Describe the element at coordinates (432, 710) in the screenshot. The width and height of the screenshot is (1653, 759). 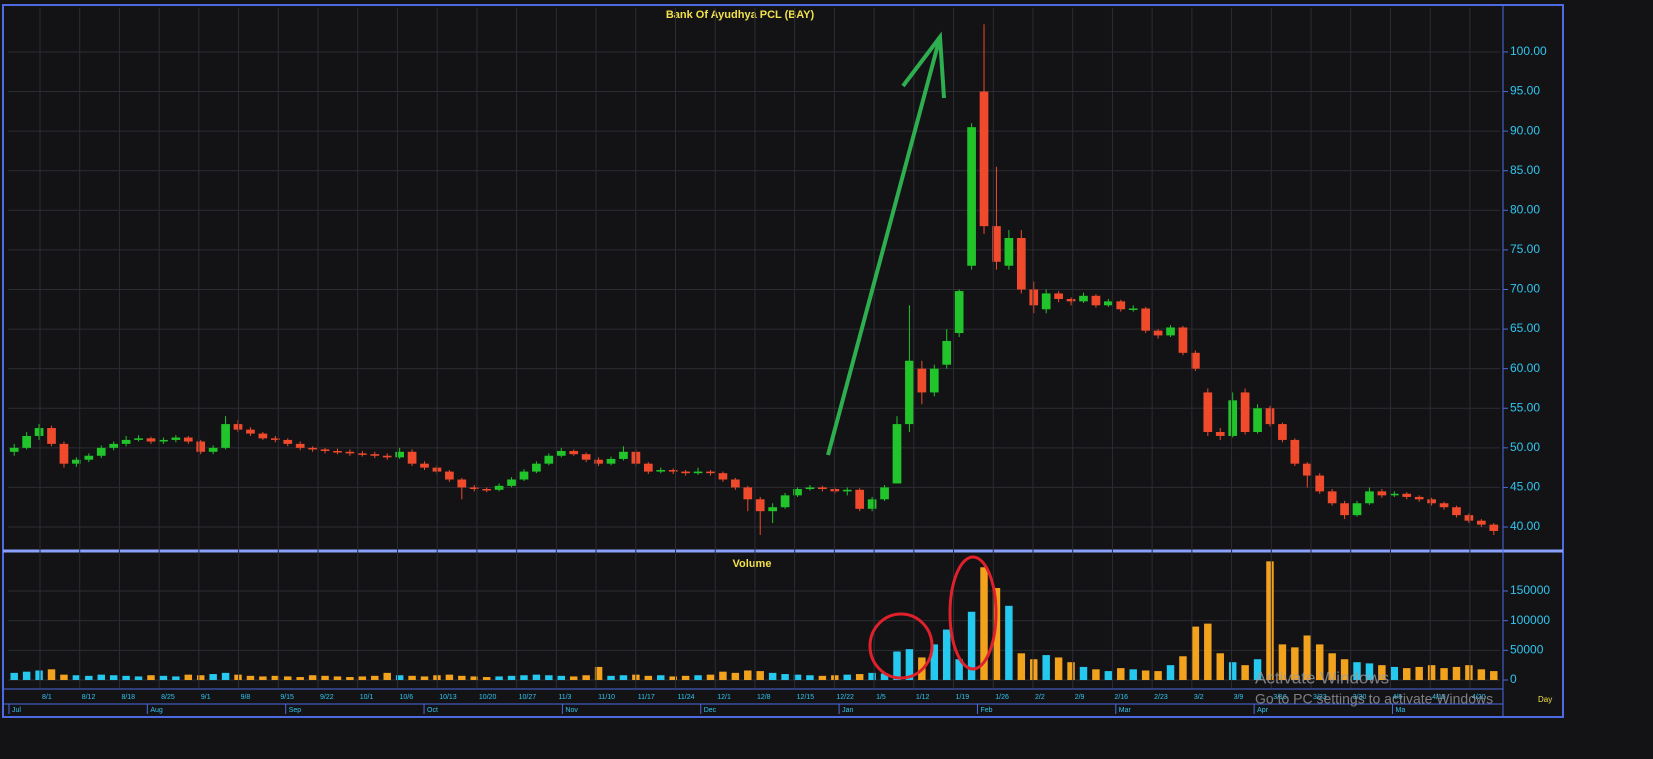
I see `month-label: Oct` at that location.